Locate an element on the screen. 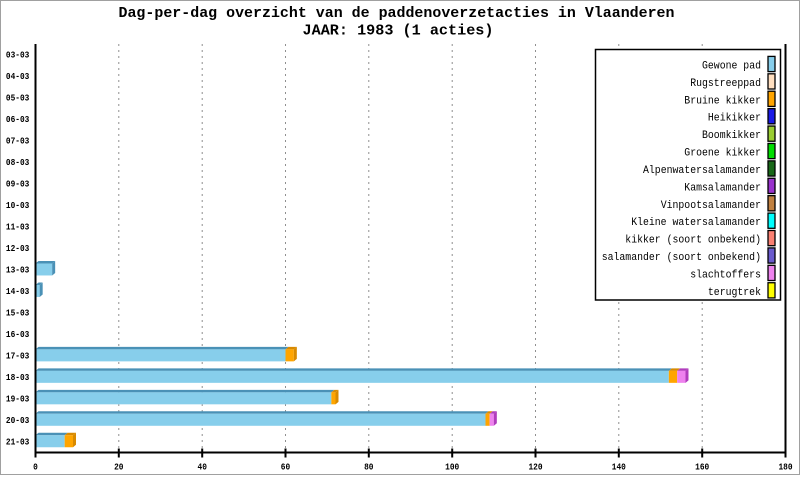 This screenshot has width=800, height=480. svg-text: kikker (soort onbekend) is located at coordinates (693, 241).